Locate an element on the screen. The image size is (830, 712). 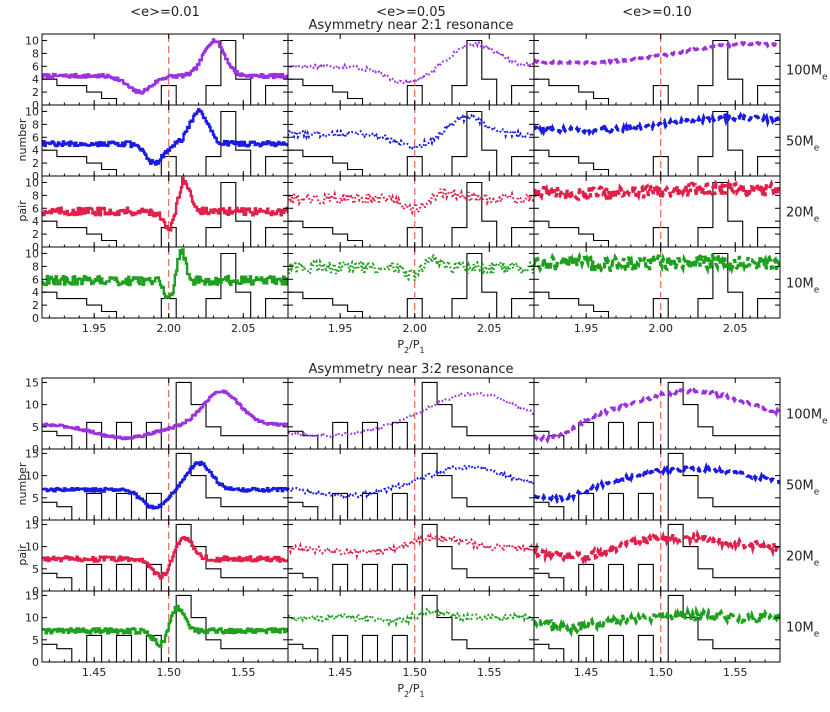
subplot-g2-r2-c3 is located at coordinates (657, 484).